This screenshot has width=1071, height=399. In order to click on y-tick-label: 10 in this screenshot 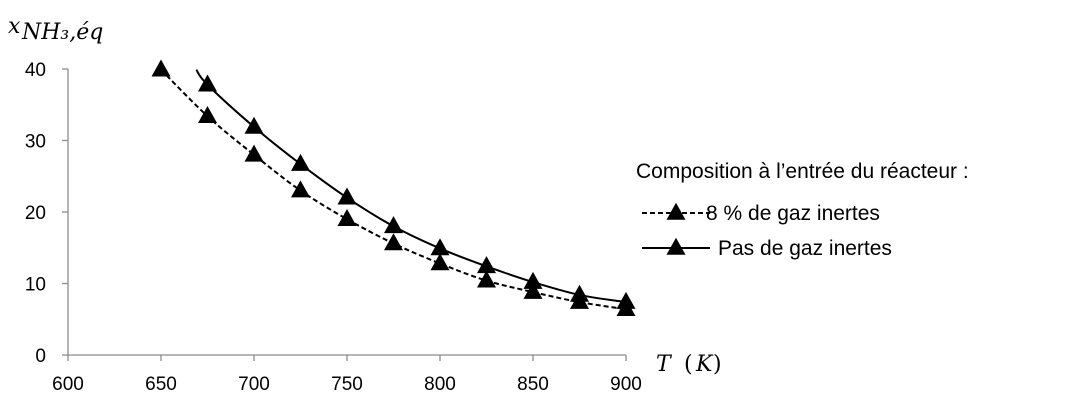, I will do `click(35, 285)`.